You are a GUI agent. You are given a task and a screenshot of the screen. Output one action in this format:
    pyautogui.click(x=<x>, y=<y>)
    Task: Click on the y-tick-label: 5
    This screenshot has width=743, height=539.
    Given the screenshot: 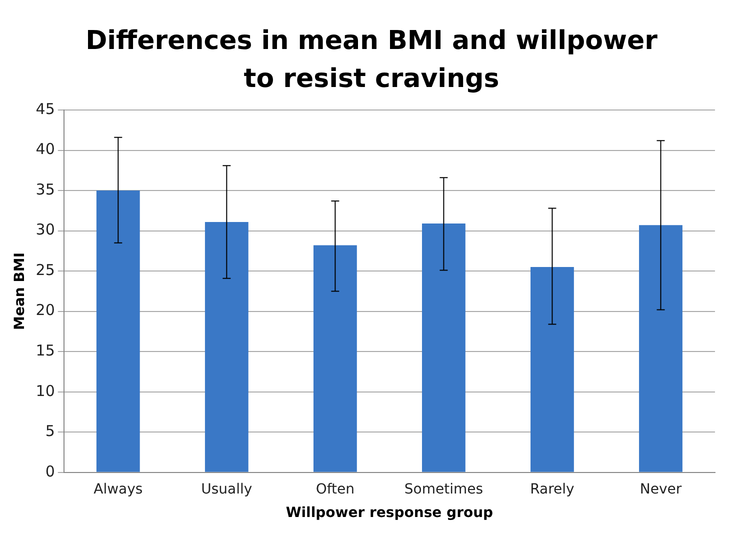 What is the action you would take?
    pyautogui.click(x=50, y=431)
    